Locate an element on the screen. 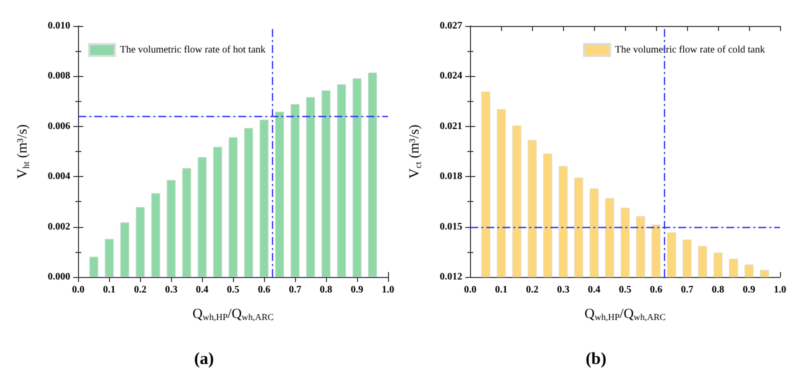 This screenshot has width=800, height=390. y-axis-title: Vht (m³/s) is located at coordinates (23, 151).